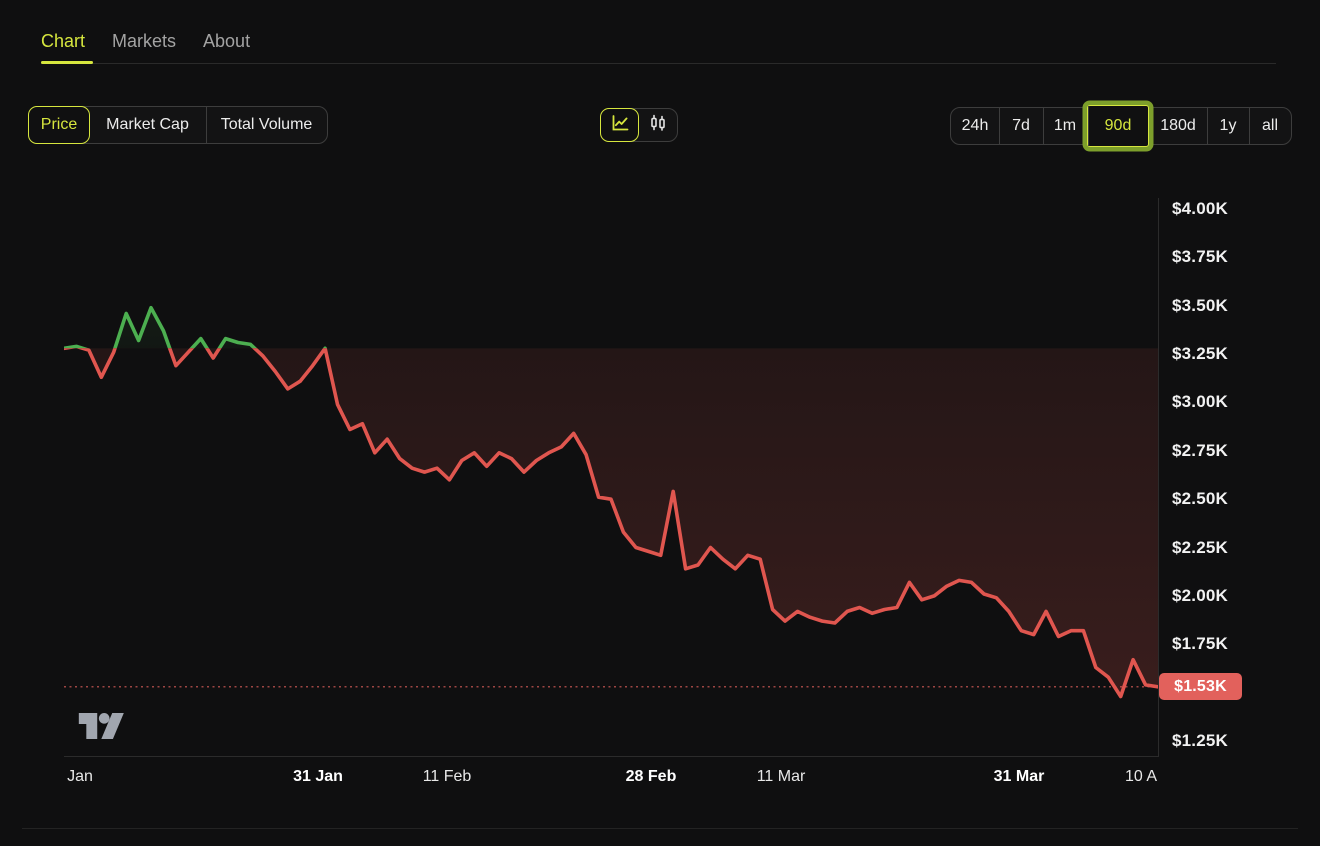 This screenshot has height=846, width=1320. Describe the element at coordinates (1200, 402) in the screenshot. I see `y-axis-tick: $3.00K` at that location.